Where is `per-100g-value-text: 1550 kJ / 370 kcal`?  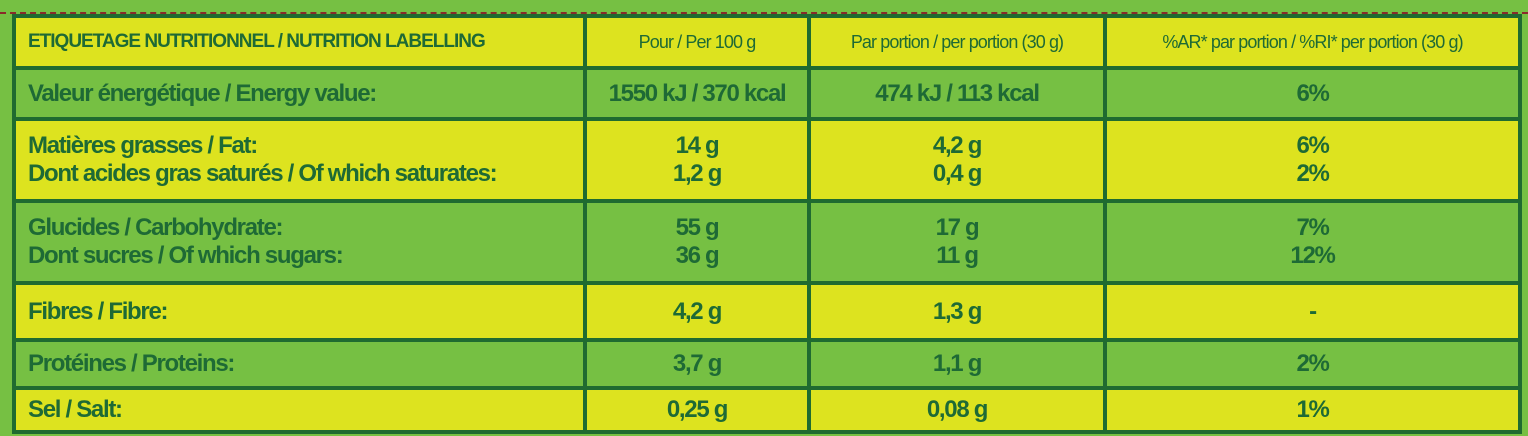
per-100g-value-text: 1550 kJ / 370 kcal is located at coordinates (697, 93).